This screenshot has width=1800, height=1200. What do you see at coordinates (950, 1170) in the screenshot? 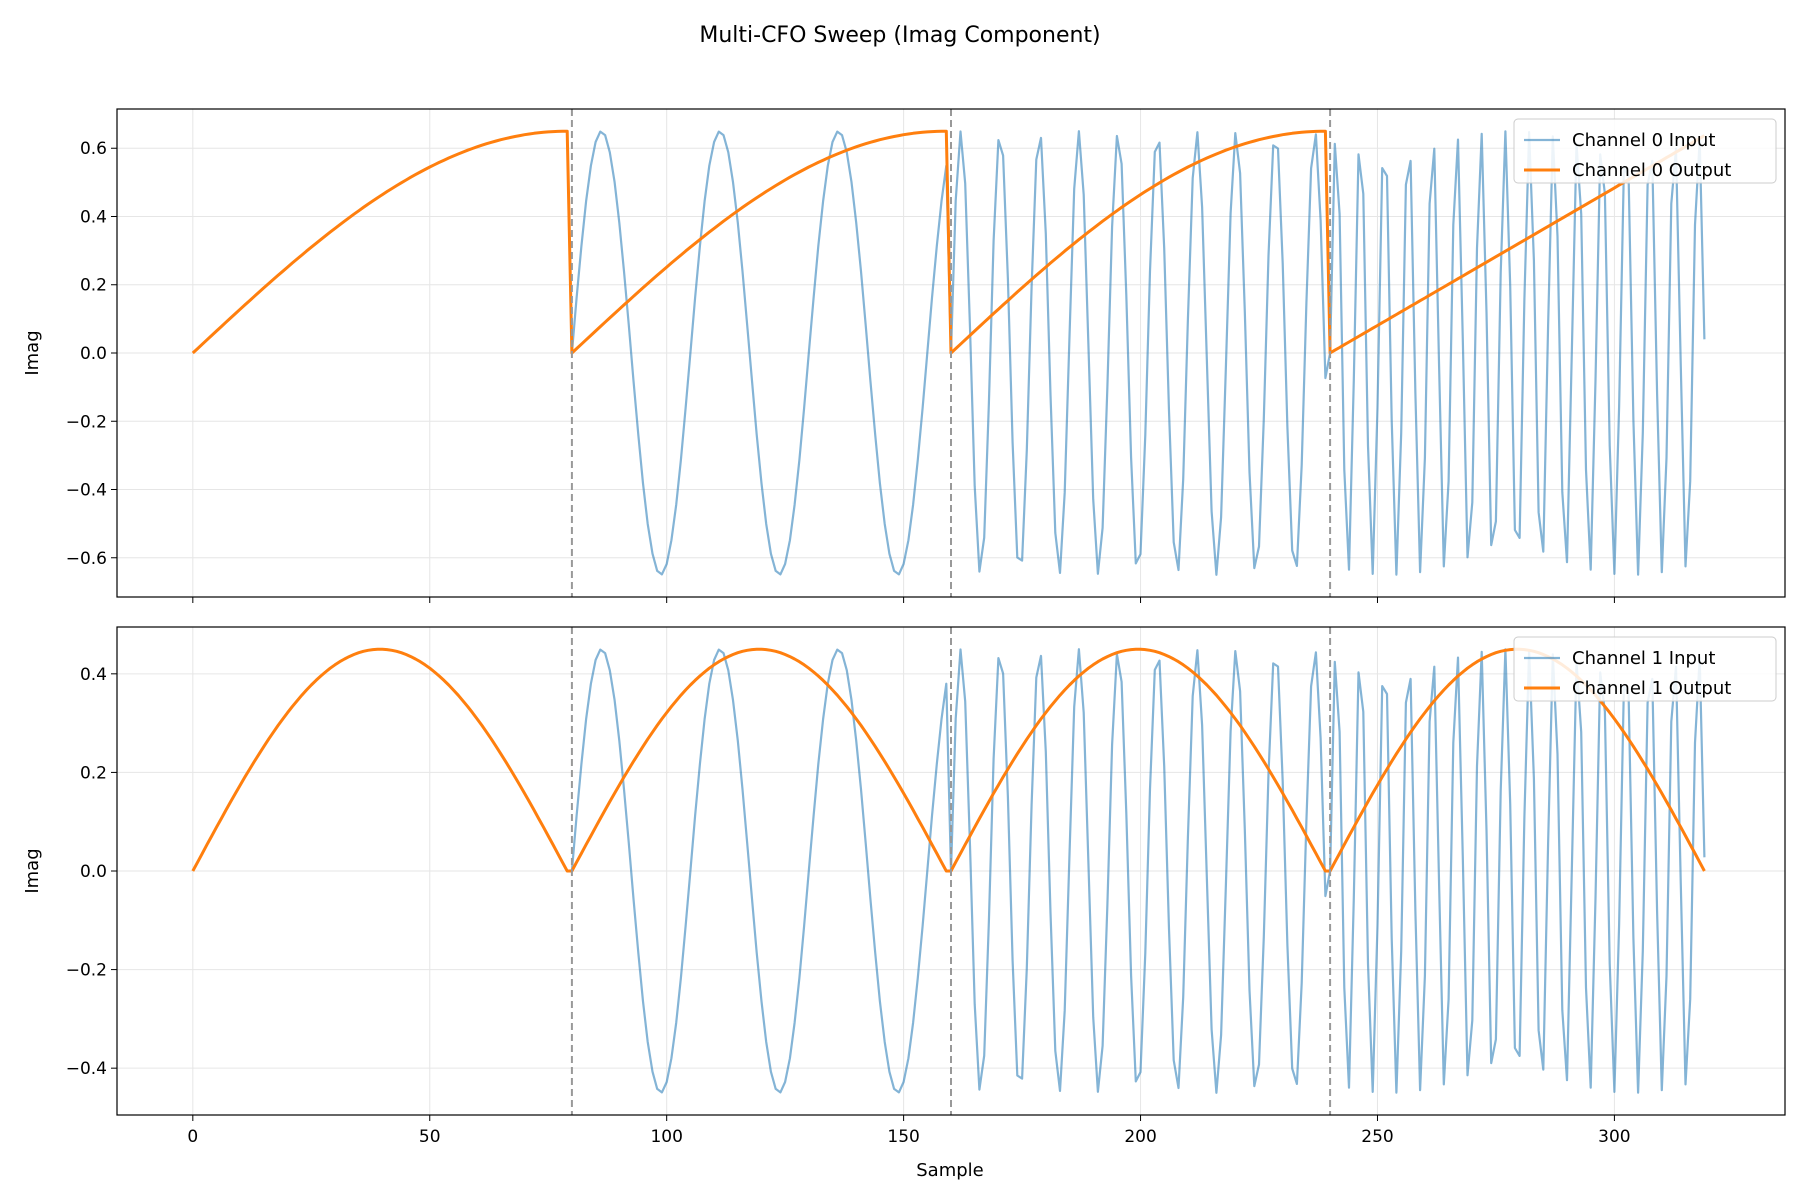
I see `x-axis-label: Sample` at bounding box center [950, 1170].